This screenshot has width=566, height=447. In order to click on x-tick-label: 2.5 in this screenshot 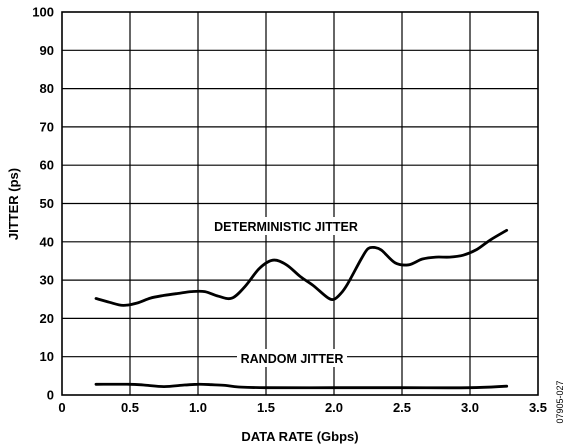, I will do `click(402, 407)`.